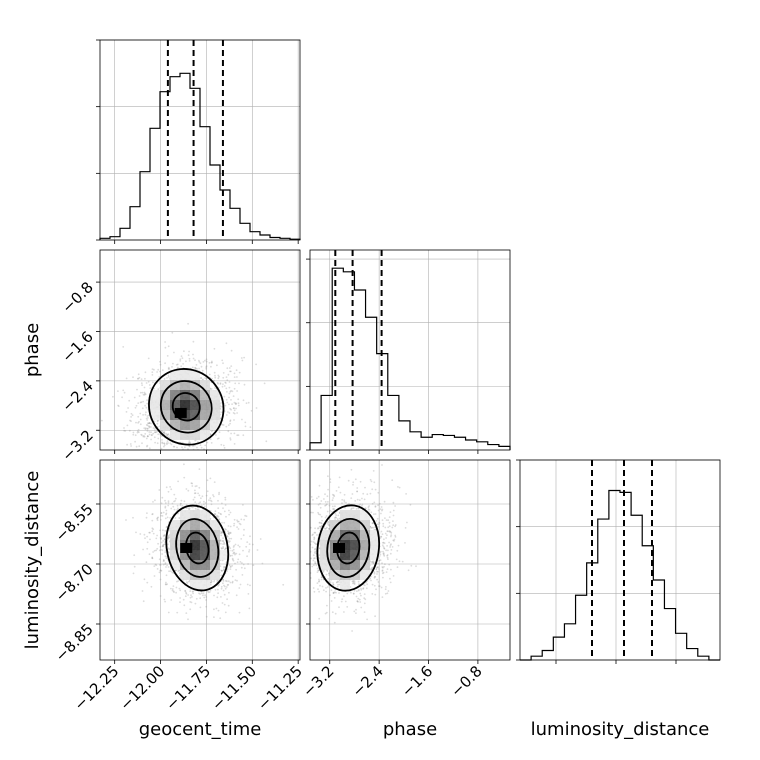 The height and width of the screenshot is (760, 760). Describe the element at coordinates (77, 297) in the screenshot. I see `ytick-label-phase-3: −0.8` at that location.